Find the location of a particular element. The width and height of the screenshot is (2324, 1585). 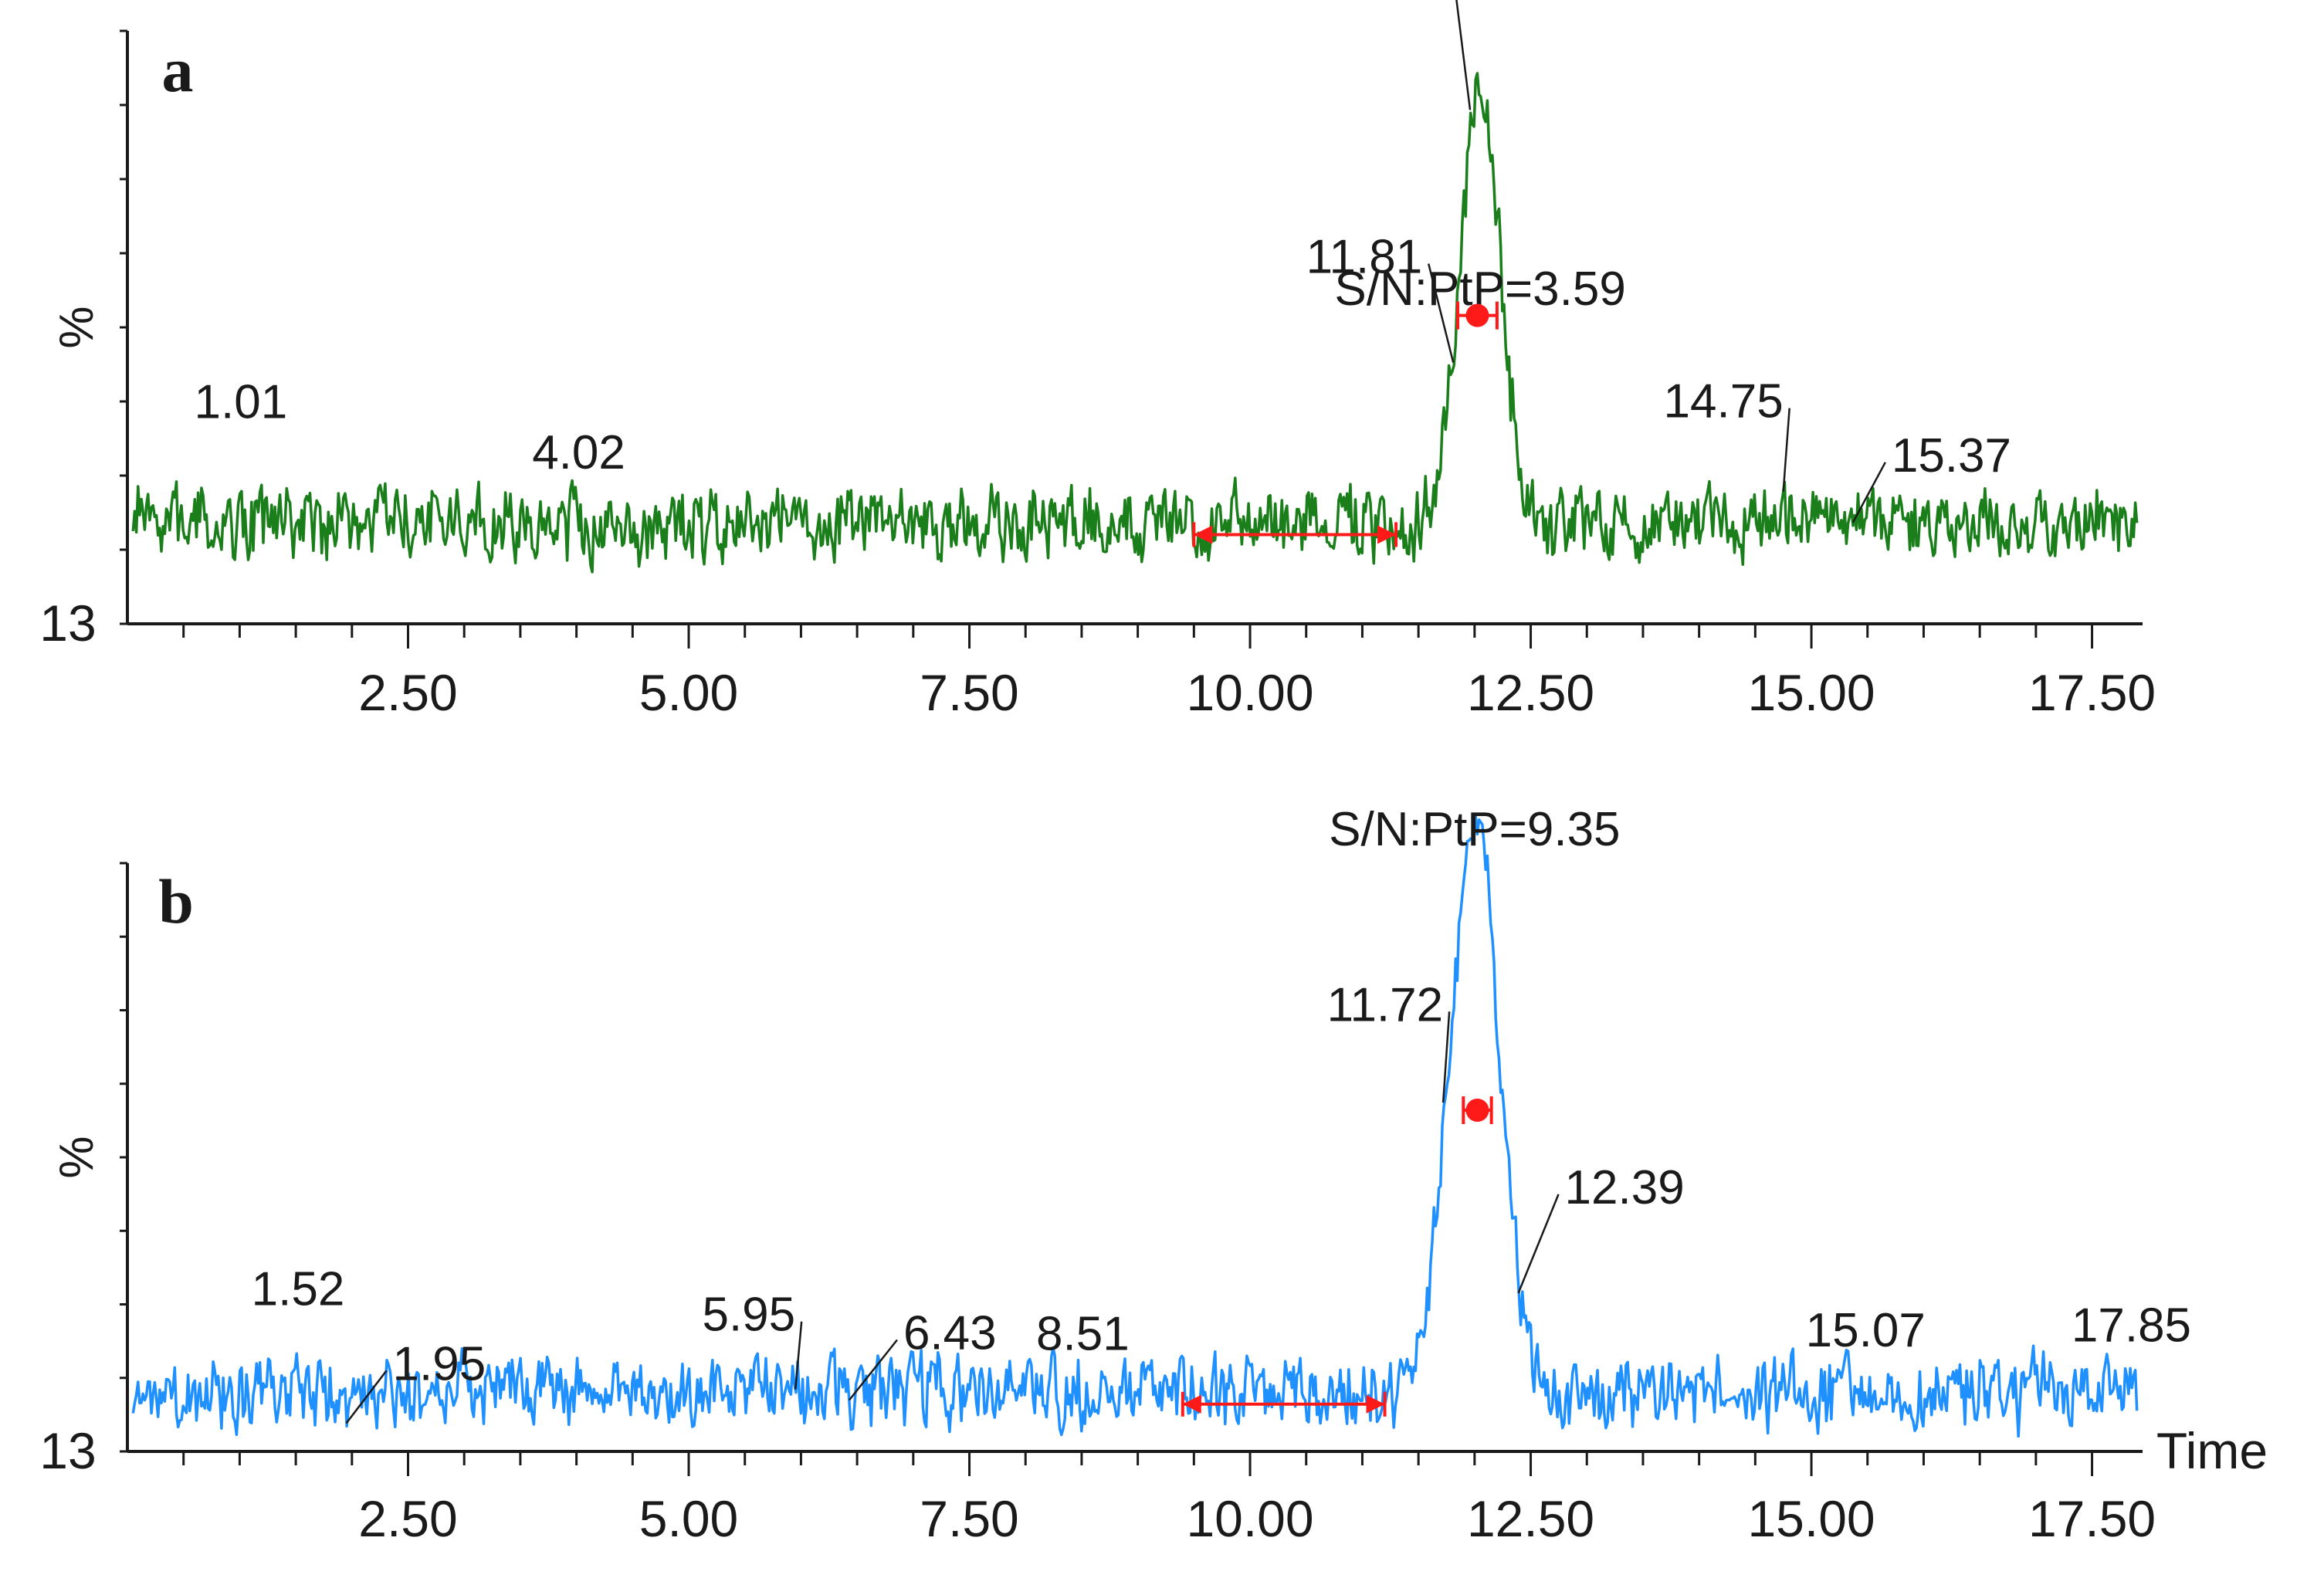

peak-label: 12.39 is located at coordinates (1625, 1188).